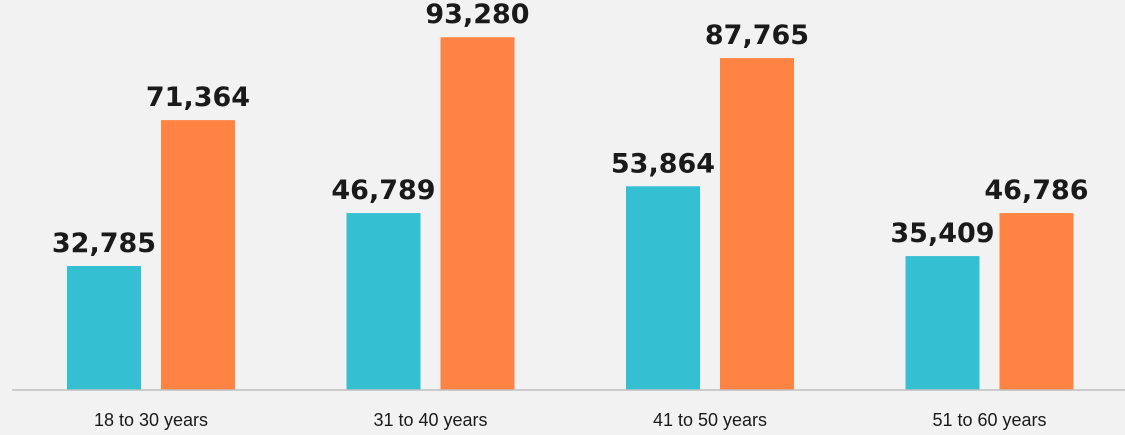 This screenshot has width=1125, height=435. What do you see at coordinates (942, 233) in the screenshot?
I see `data-label-series-1-4: 35,409` at bounding box center [942, 233].